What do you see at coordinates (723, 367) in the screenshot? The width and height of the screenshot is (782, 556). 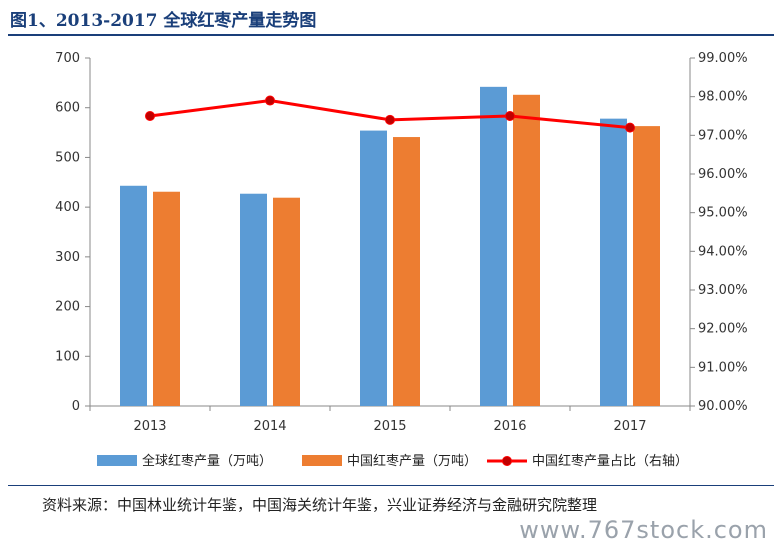 I see `right-tick-label: 91.00%` at bounding box center [723, 367].